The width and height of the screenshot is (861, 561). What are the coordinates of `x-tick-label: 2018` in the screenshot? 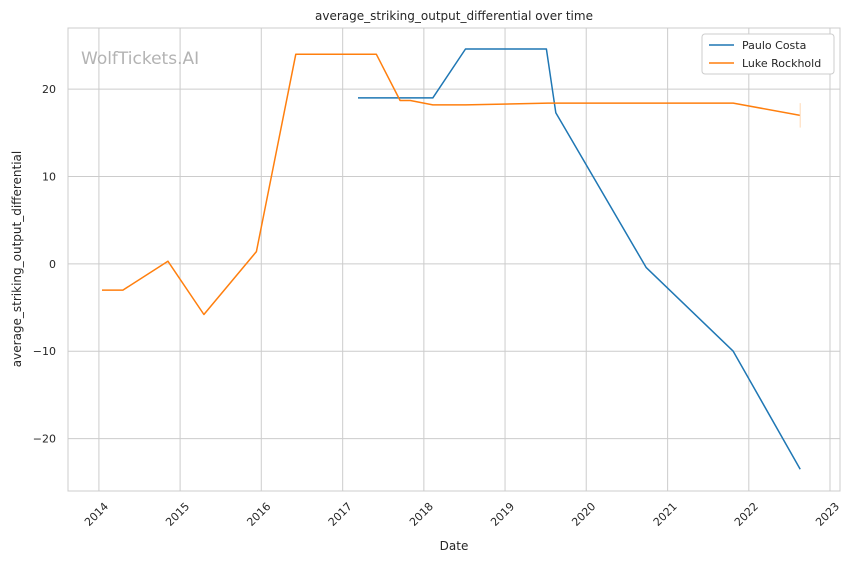 It's located at (421, 514).